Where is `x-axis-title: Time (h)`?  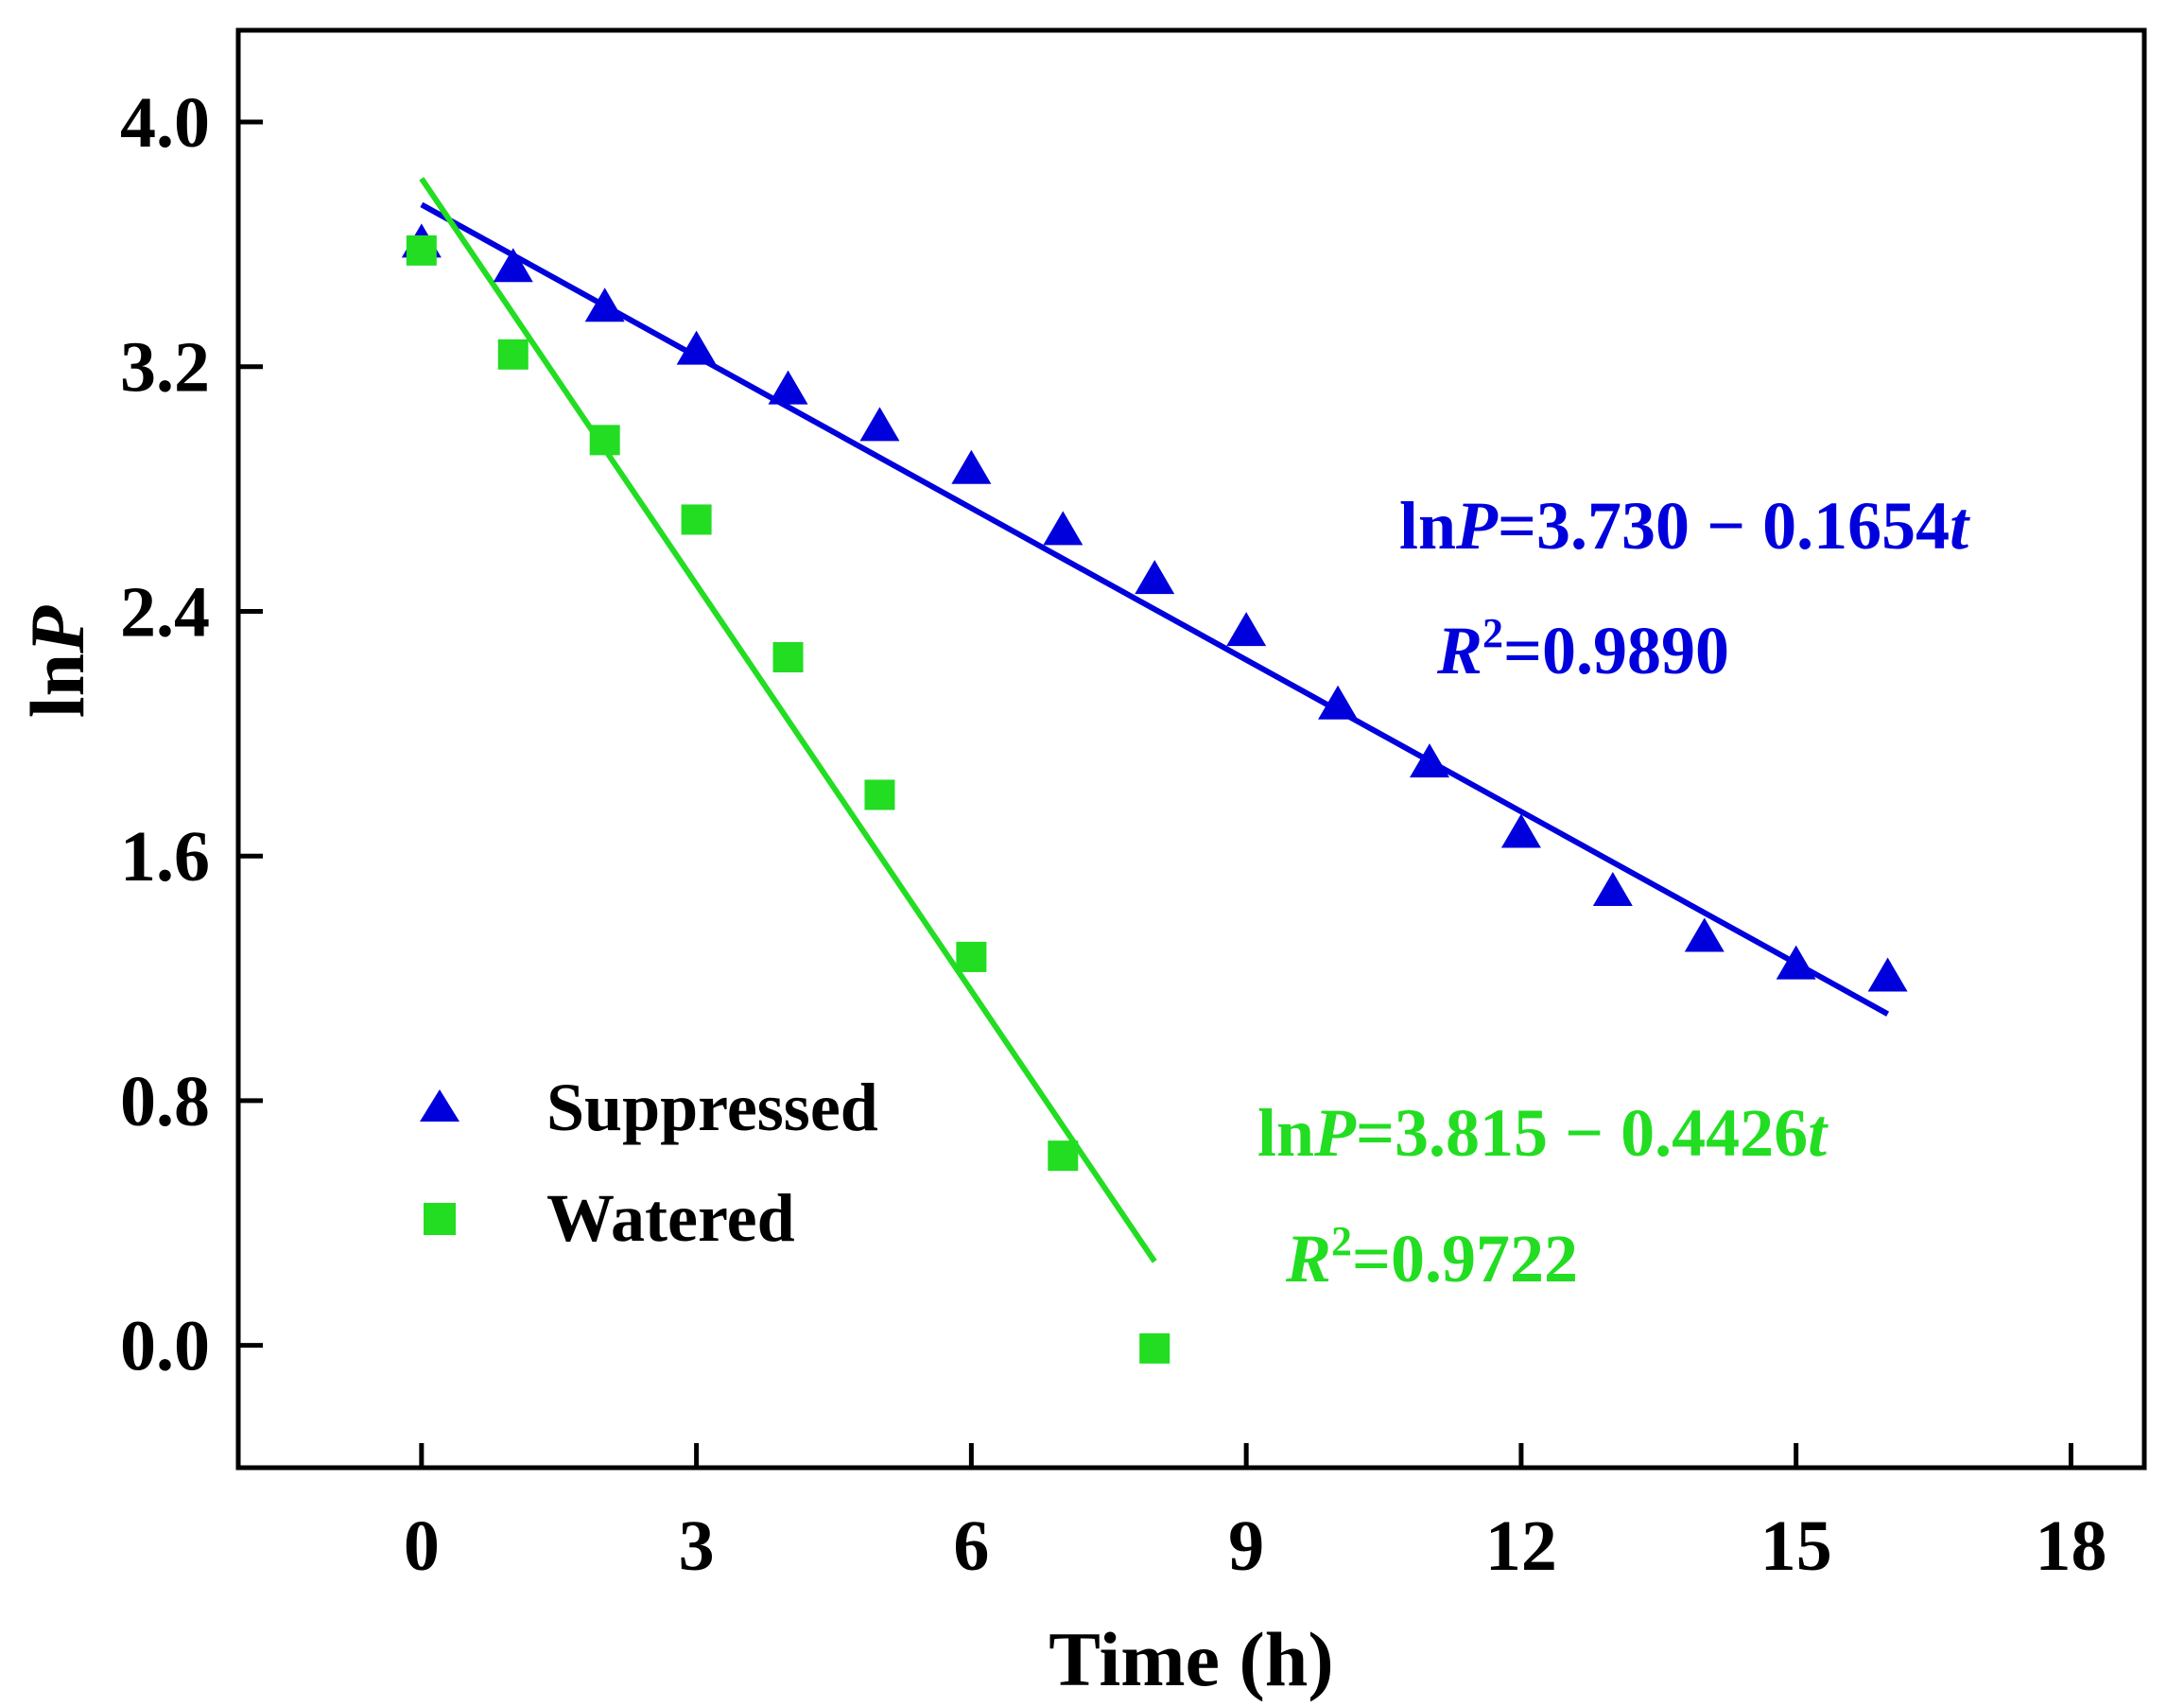 x-axis-title: Time (h) is located at coordinates (1191, 1659).